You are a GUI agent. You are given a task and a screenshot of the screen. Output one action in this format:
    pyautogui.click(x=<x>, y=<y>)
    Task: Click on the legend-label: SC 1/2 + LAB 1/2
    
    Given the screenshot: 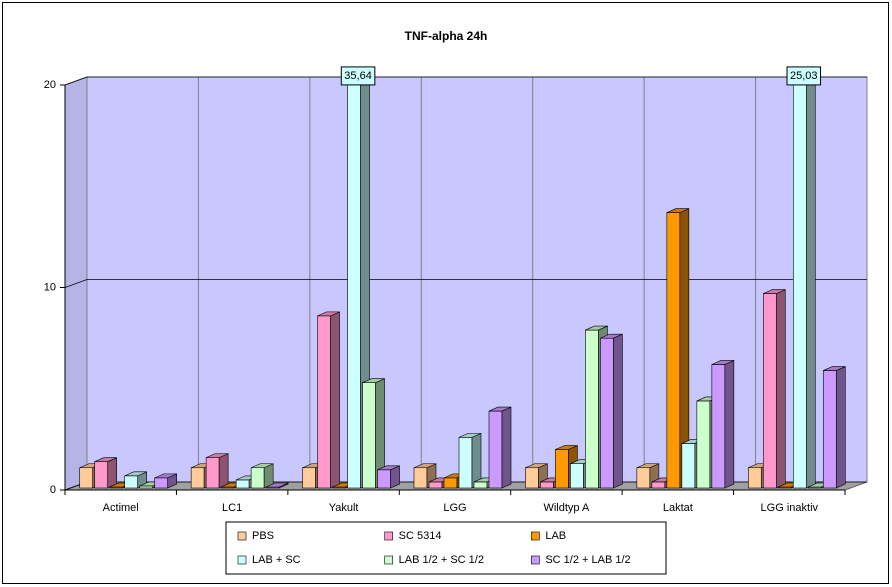 What is the action you would take?
    pyautogui.click(x=587, y=560)
    